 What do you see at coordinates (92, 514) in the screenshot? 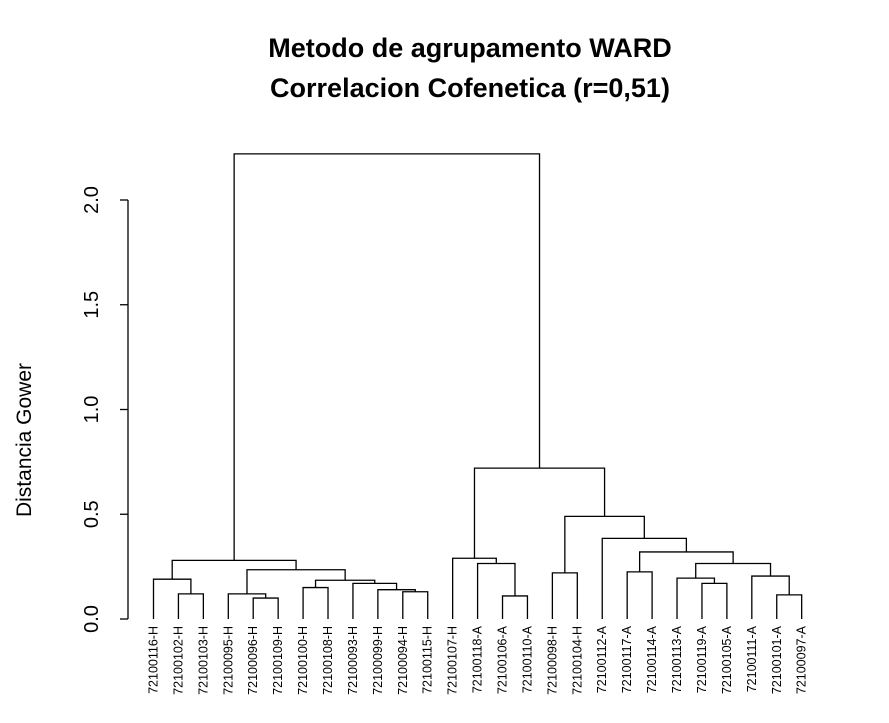
I see `y-tick-label: 0.5` at bounding box center [92, 514].